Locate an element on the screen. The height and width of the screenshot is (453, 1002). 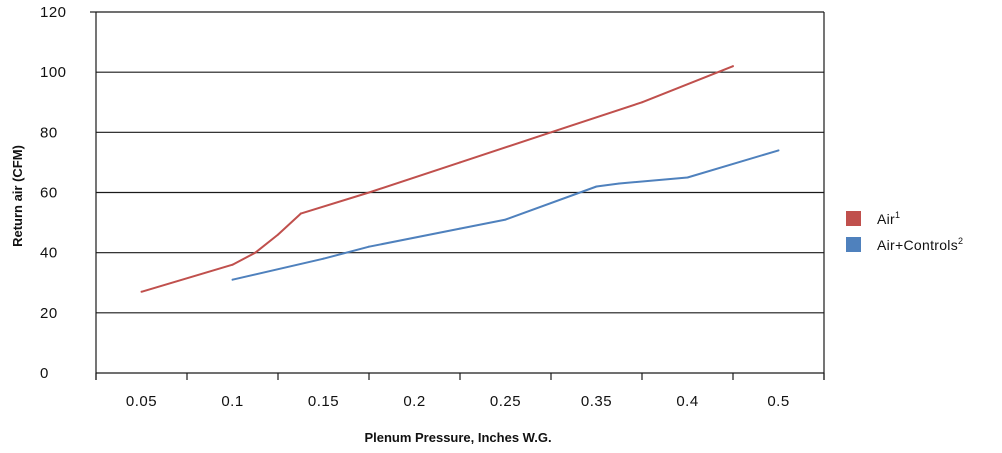
legend-label-air: Air1 is located at coordinates (888, 218).